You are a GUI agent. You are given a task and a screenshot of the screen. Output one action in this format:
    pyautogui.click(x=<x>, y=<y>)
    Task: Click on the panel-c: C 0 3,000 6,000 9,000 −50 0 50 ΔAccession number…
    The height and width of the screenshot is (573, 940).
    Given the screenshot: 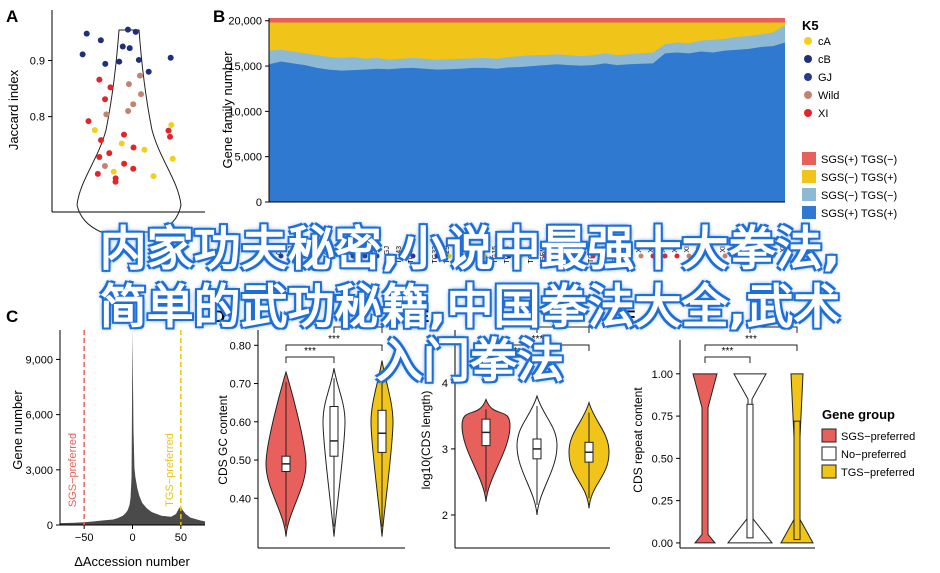 What is the action you would take?
    pyautogui.click(x=105, y=438)
    